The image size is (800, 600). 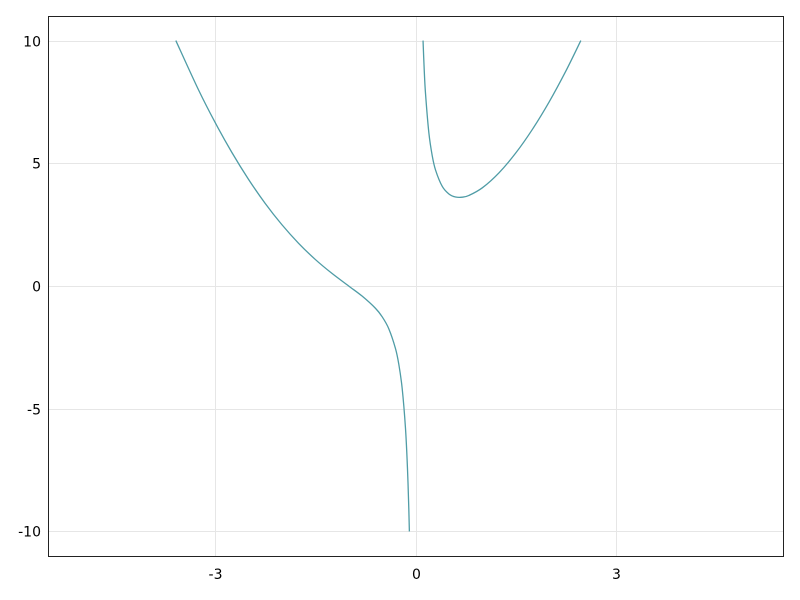 What do you see at coordinates (29, 288) in the screenshot?
I see `y-axis: -10 -5 0 5 10` at bounding box center [29, 288].